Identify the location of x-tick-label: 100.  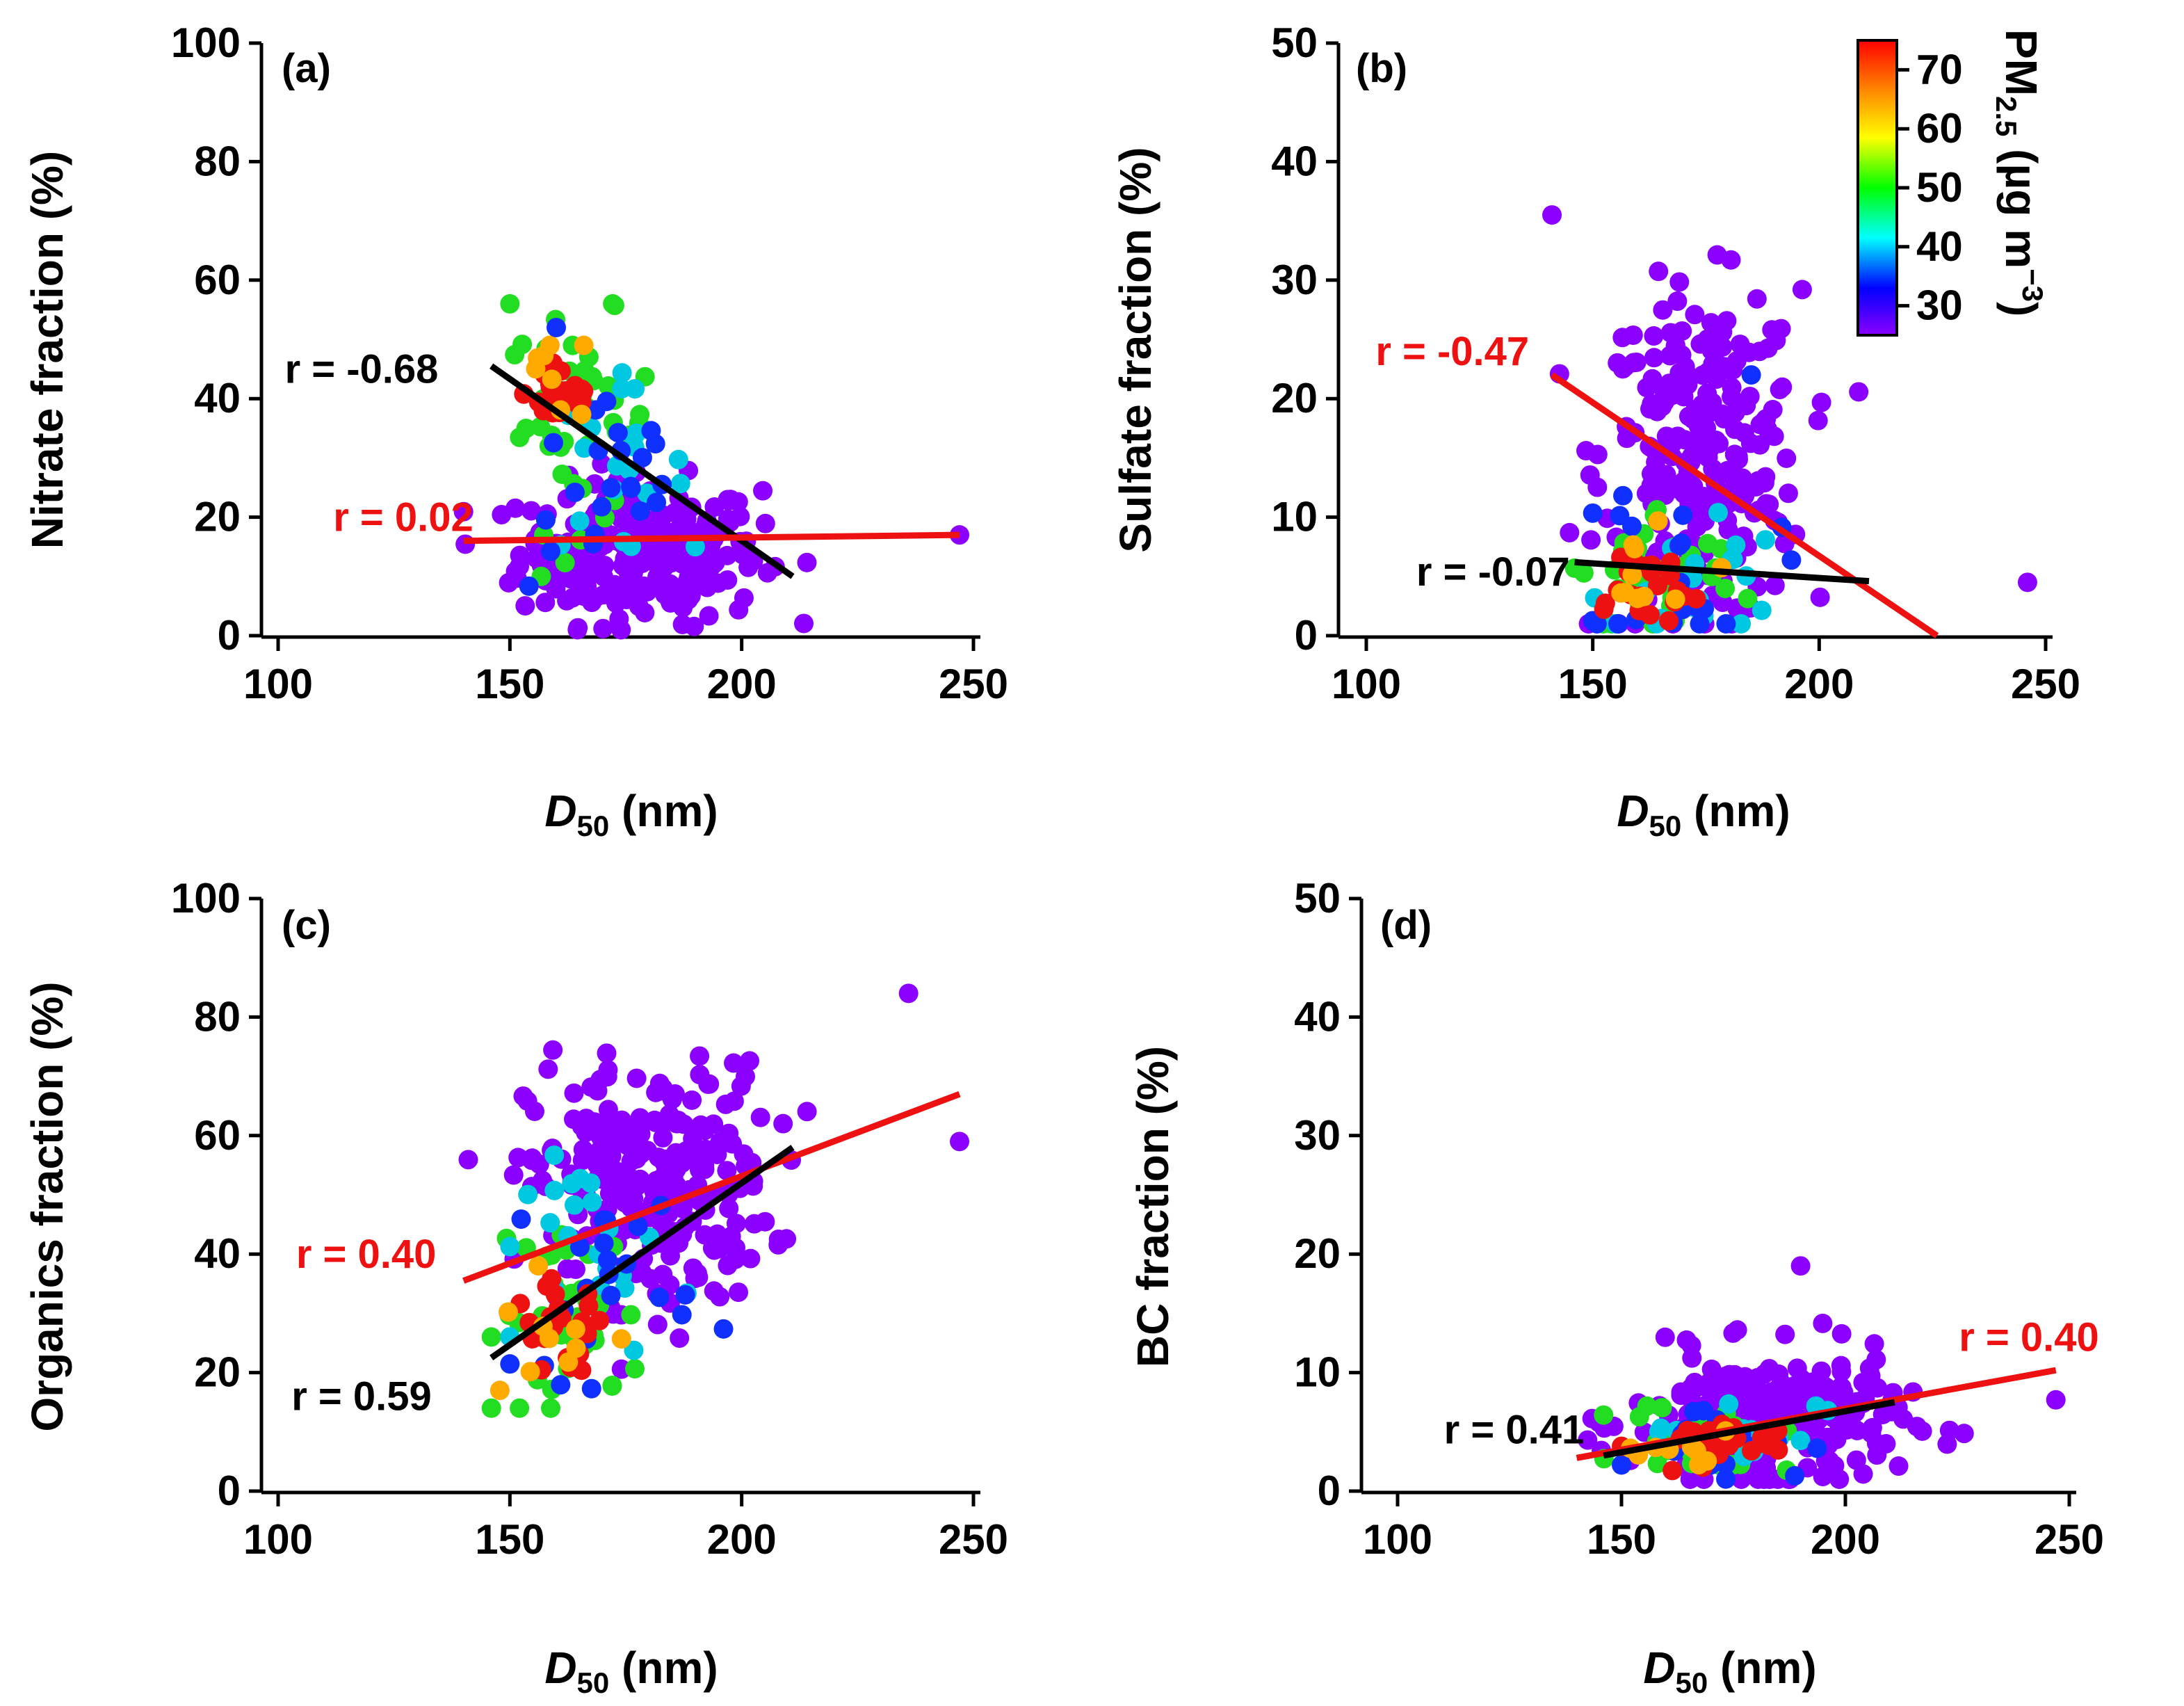
(278, 1539).